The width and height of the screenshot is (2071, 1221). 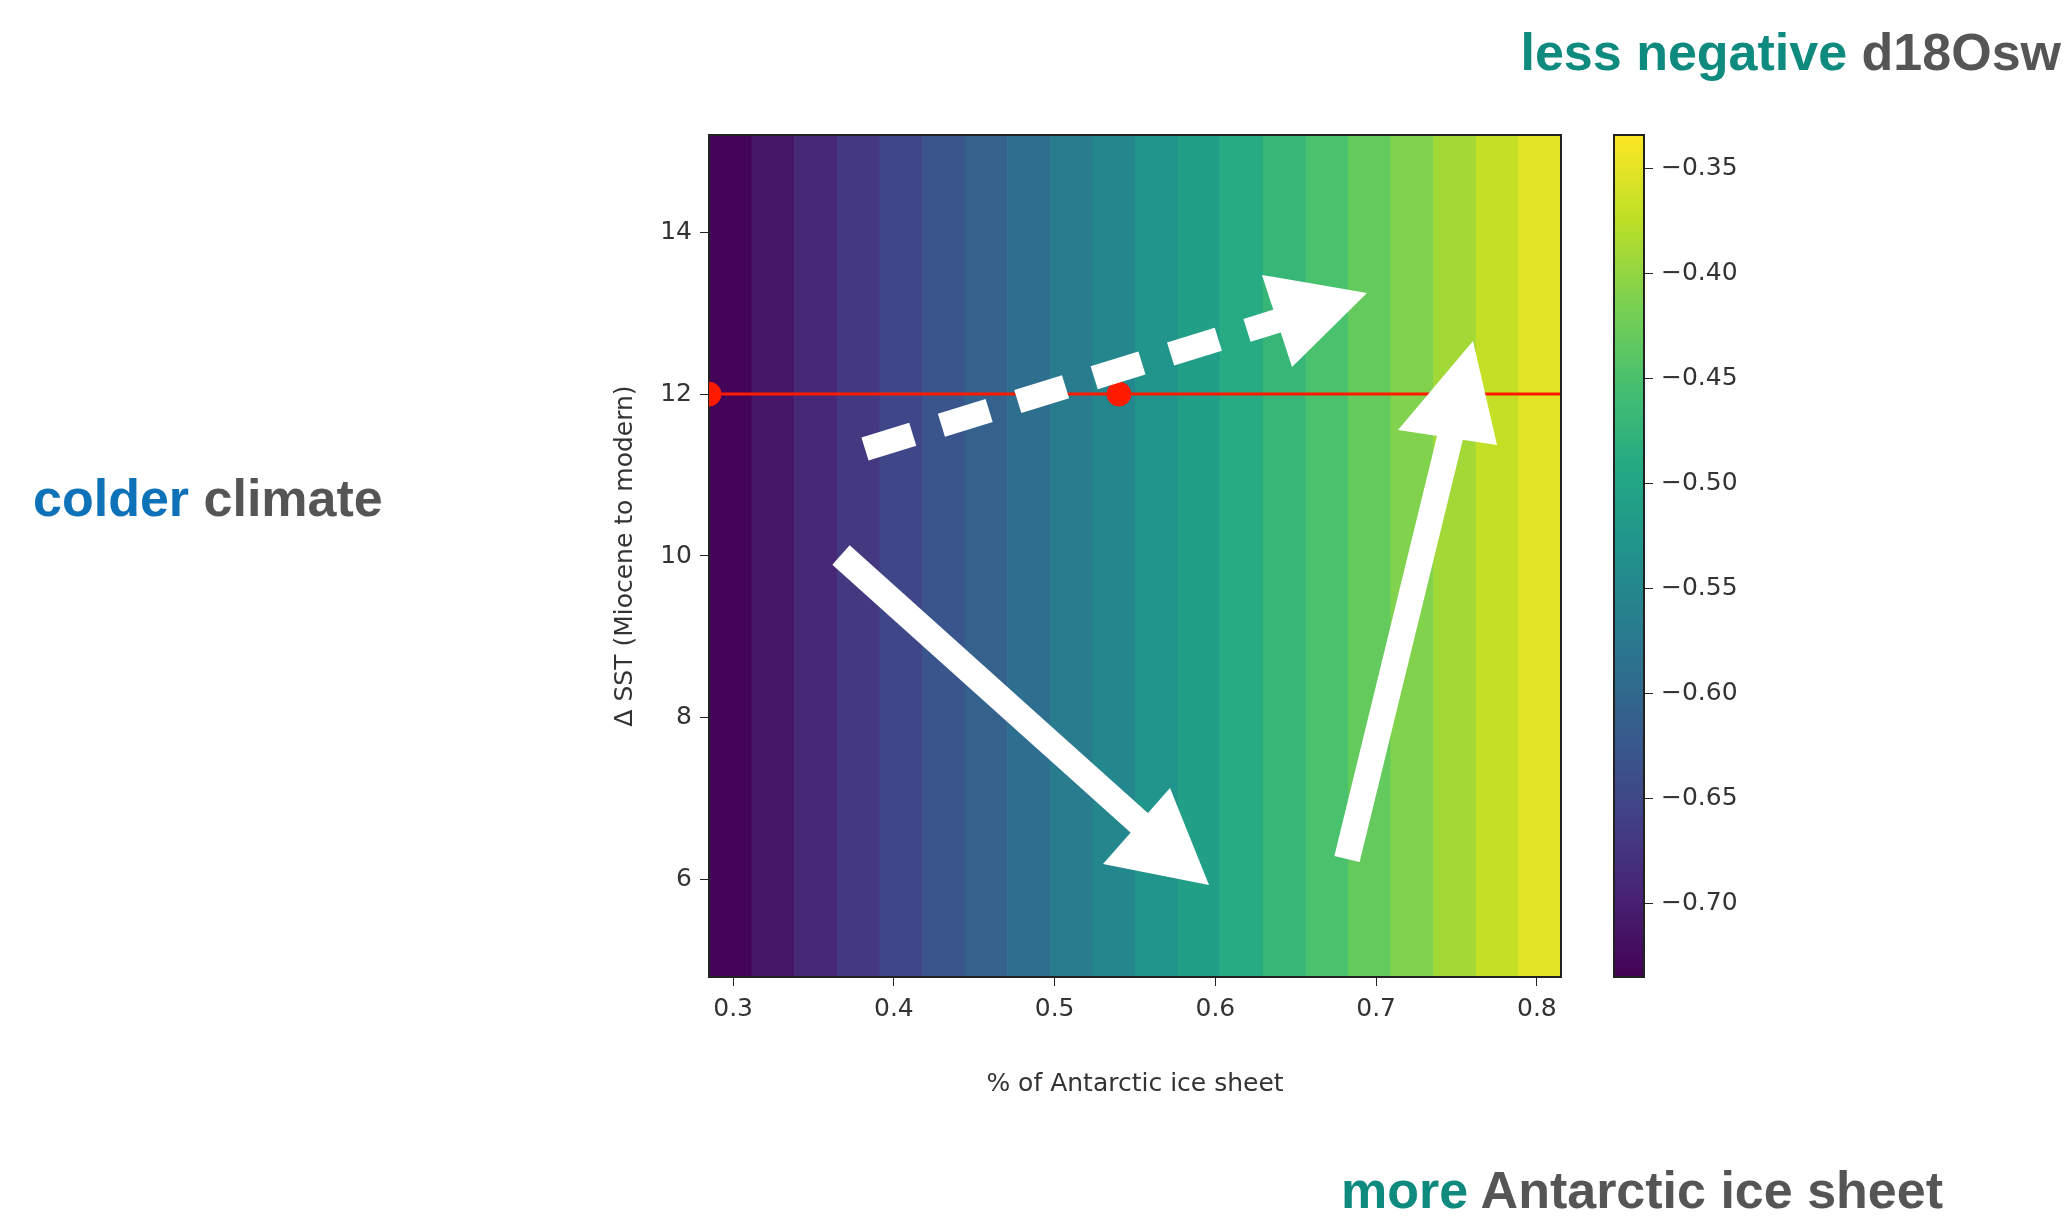 What do you see at coordinates (676, 230) in the screenshot?
I see `y-tick-label: 14` at bounding box center [676, 230].